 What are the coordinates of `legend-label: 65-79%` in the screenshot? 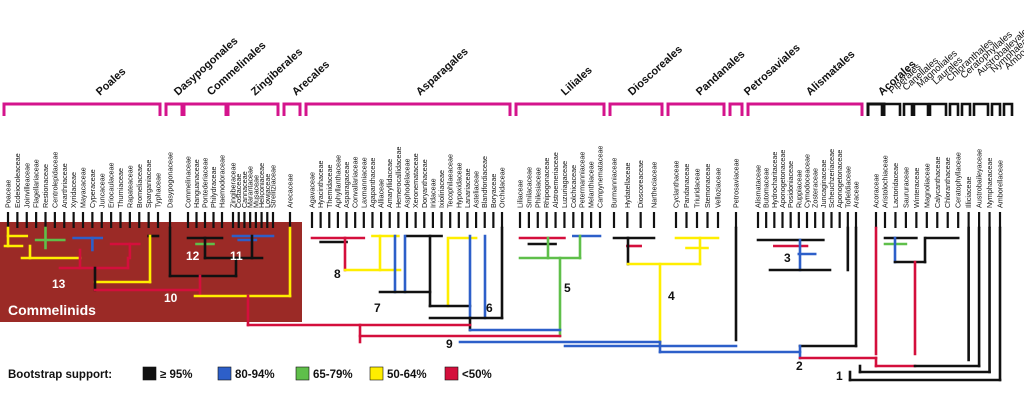 It's located at (333, 375).